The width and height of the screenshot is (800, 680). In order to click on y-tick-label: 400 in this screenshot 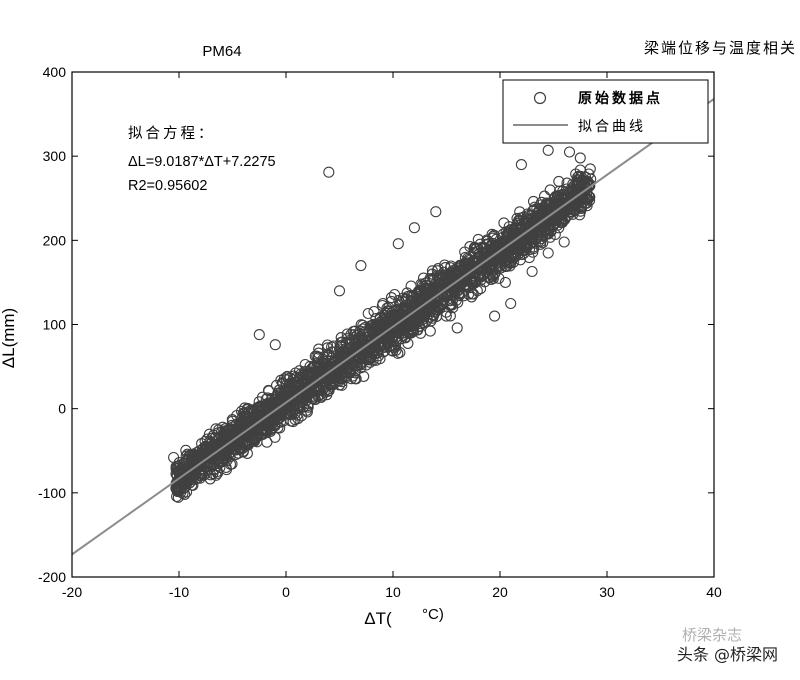, I will do `click(55, 72)`.